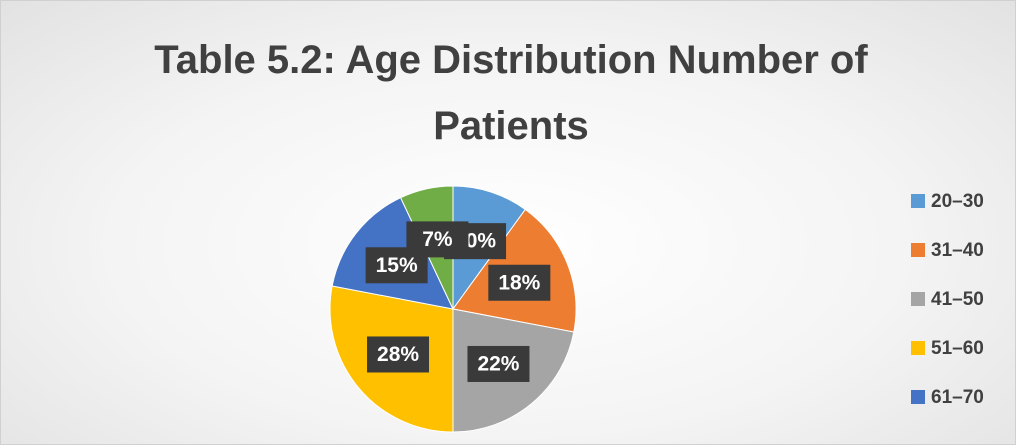 The image size is (1016, 445). I want to click on data-label: 7%, so click(437, 239).